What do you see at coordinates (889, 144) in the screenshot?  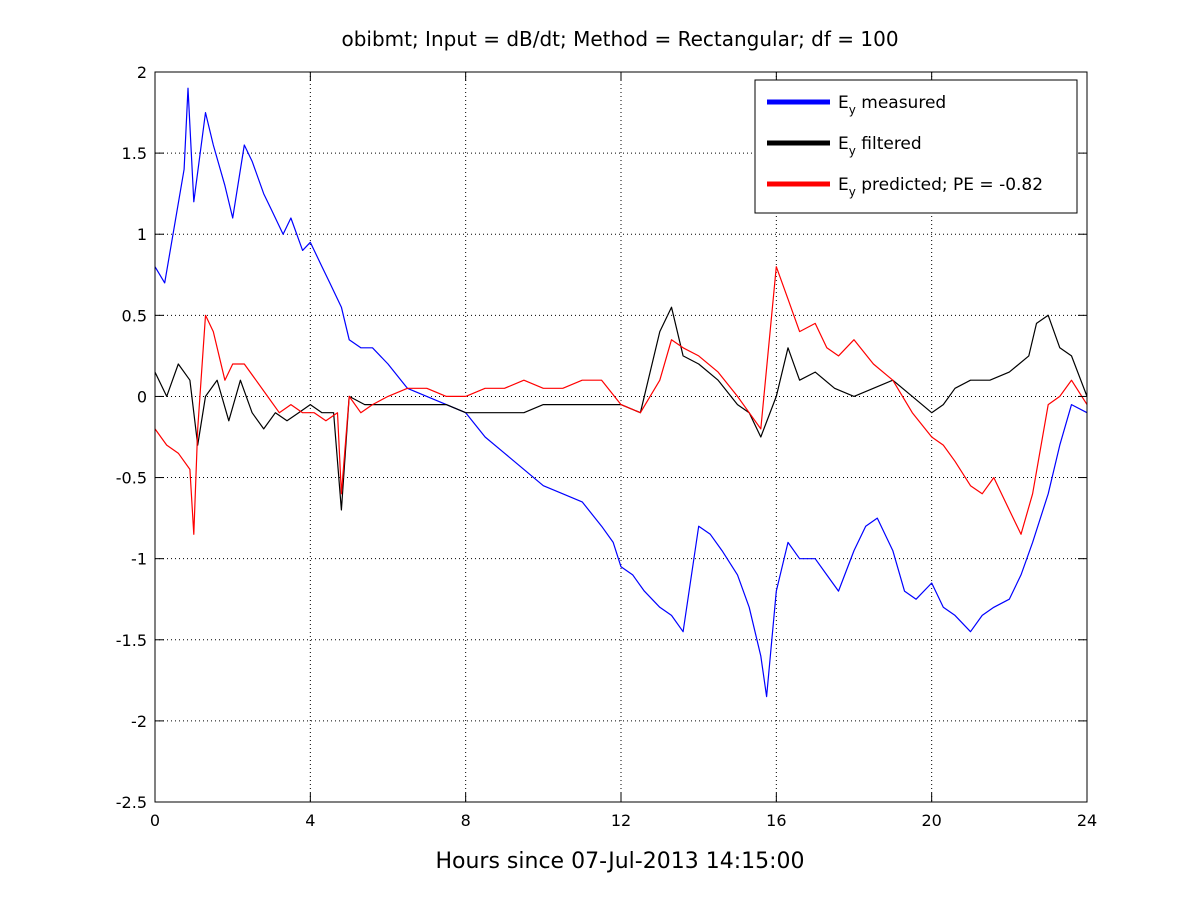 I see `legend-label-rest: filtered` at bounding box center [889, 144].